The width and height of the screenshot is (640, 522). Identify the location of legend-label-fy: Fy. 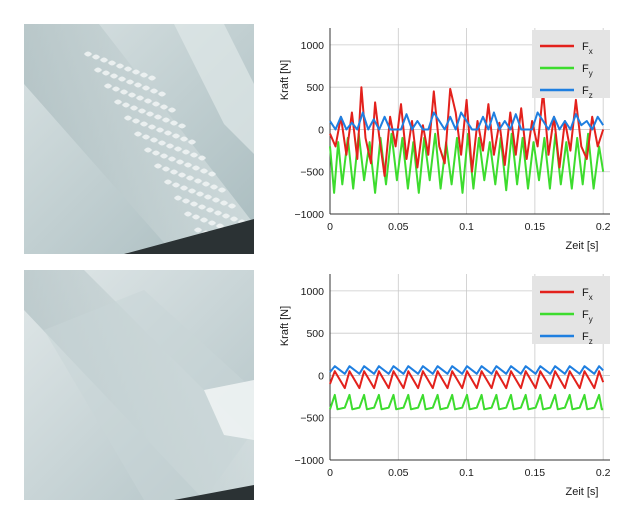
(587, 316).